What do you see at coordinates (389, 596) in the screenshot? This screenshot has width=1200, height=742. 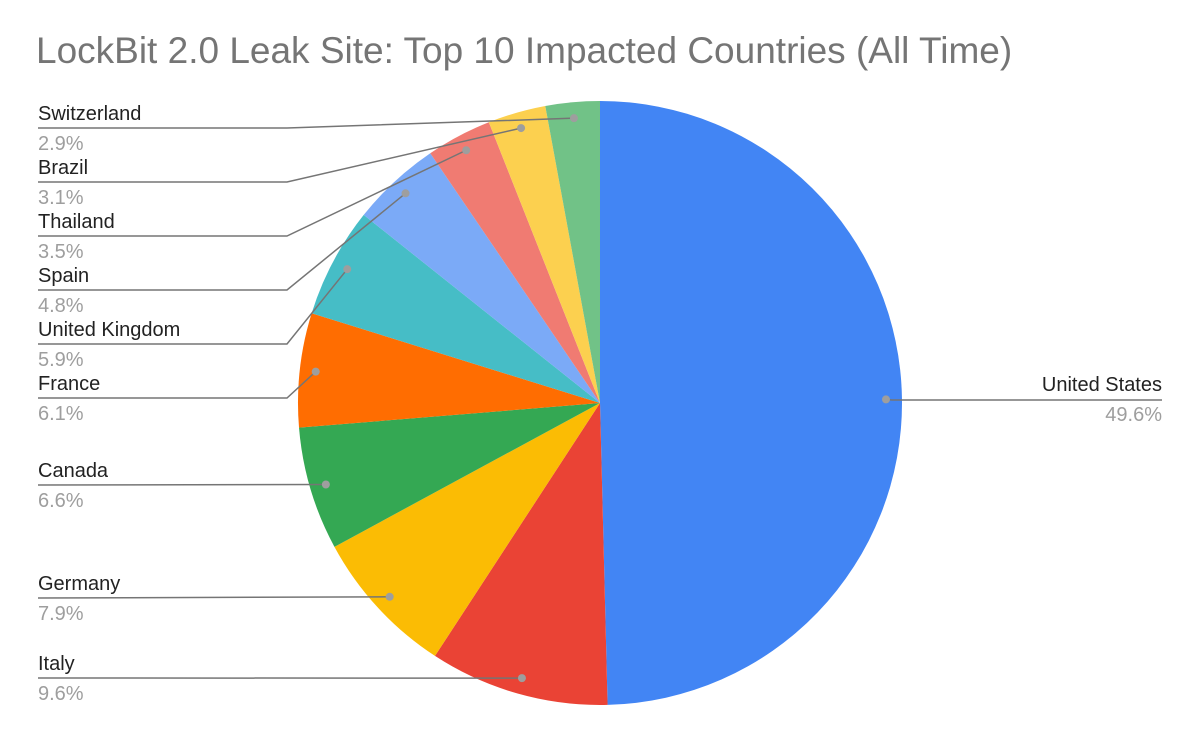 I see `leader-dot-germany` at bounding box center [389, 596].